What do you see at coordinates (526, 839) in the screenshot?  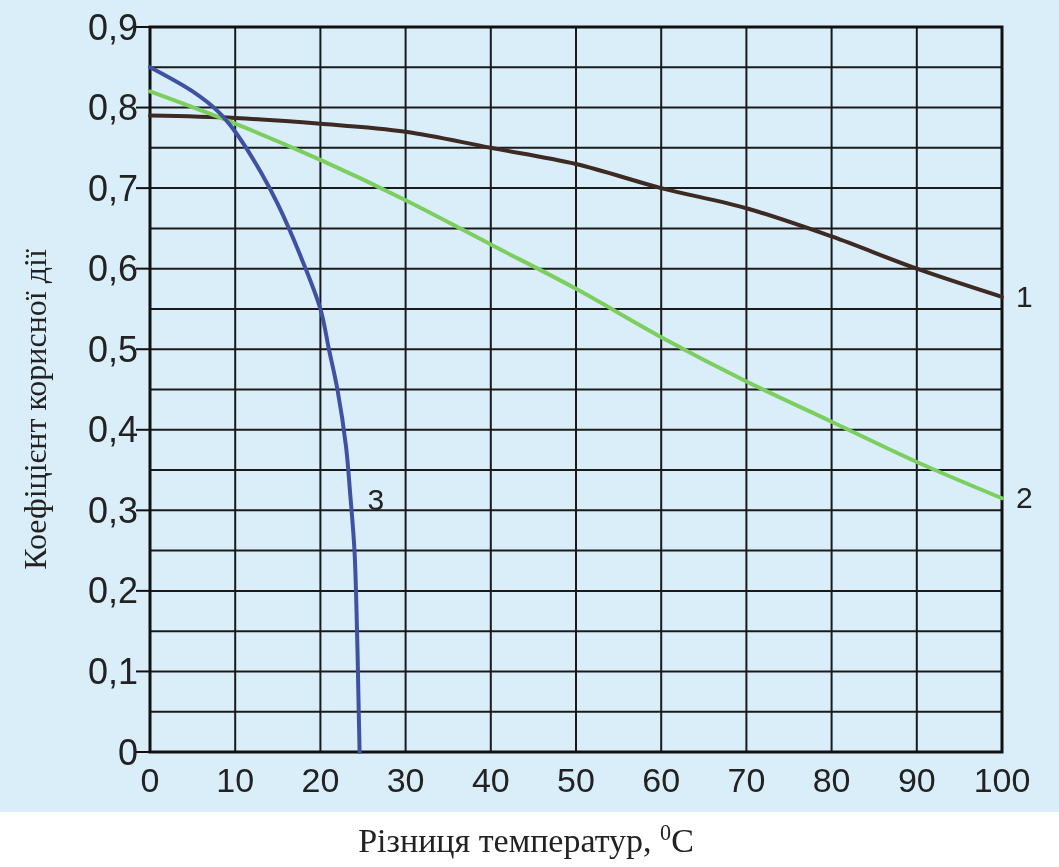 I see `x-axis-title: Різниця температур, $^{0}$C` at bounding box center [526, 839].